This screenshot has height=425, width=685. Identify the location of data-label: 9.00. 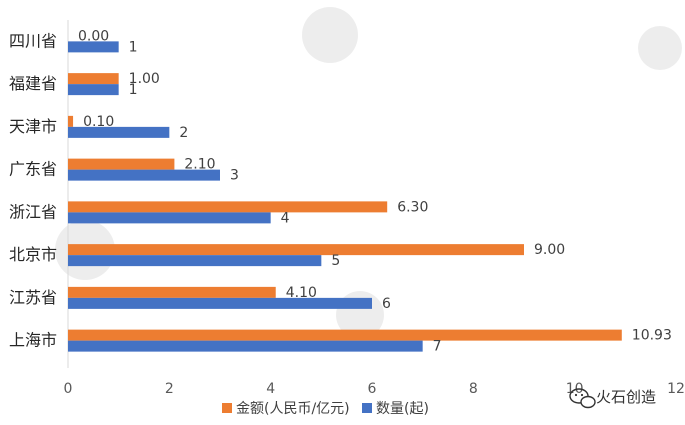
(549, 250).